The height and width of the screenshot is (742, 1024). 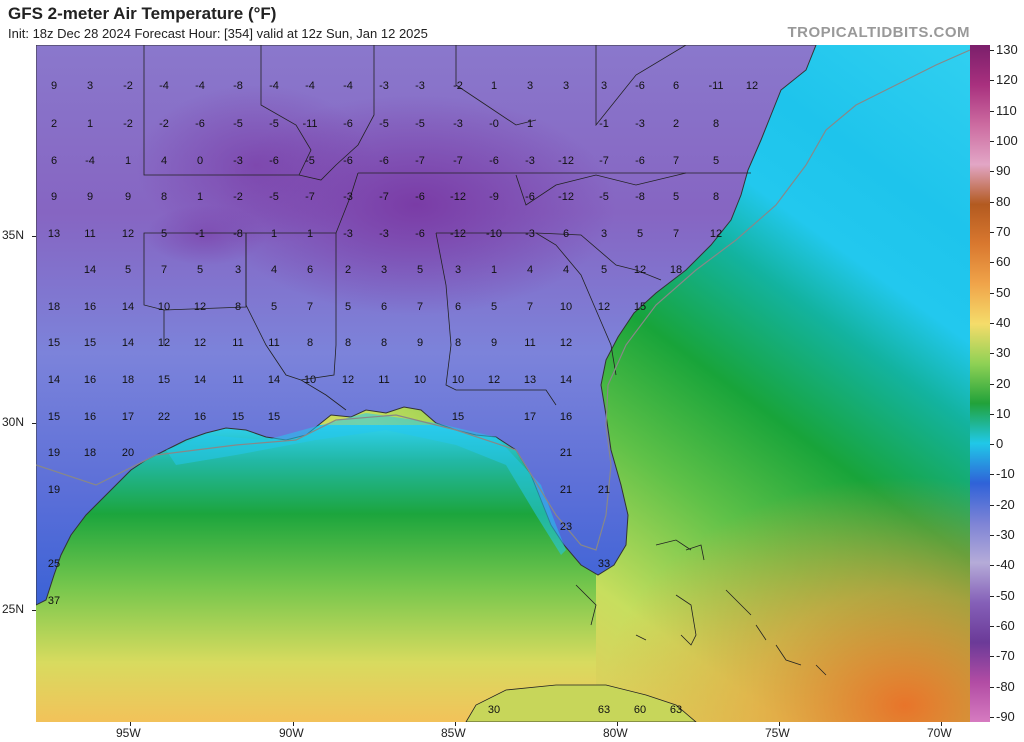 I want to click on lat-label-25n: 25N, so click(x=13, y=609).